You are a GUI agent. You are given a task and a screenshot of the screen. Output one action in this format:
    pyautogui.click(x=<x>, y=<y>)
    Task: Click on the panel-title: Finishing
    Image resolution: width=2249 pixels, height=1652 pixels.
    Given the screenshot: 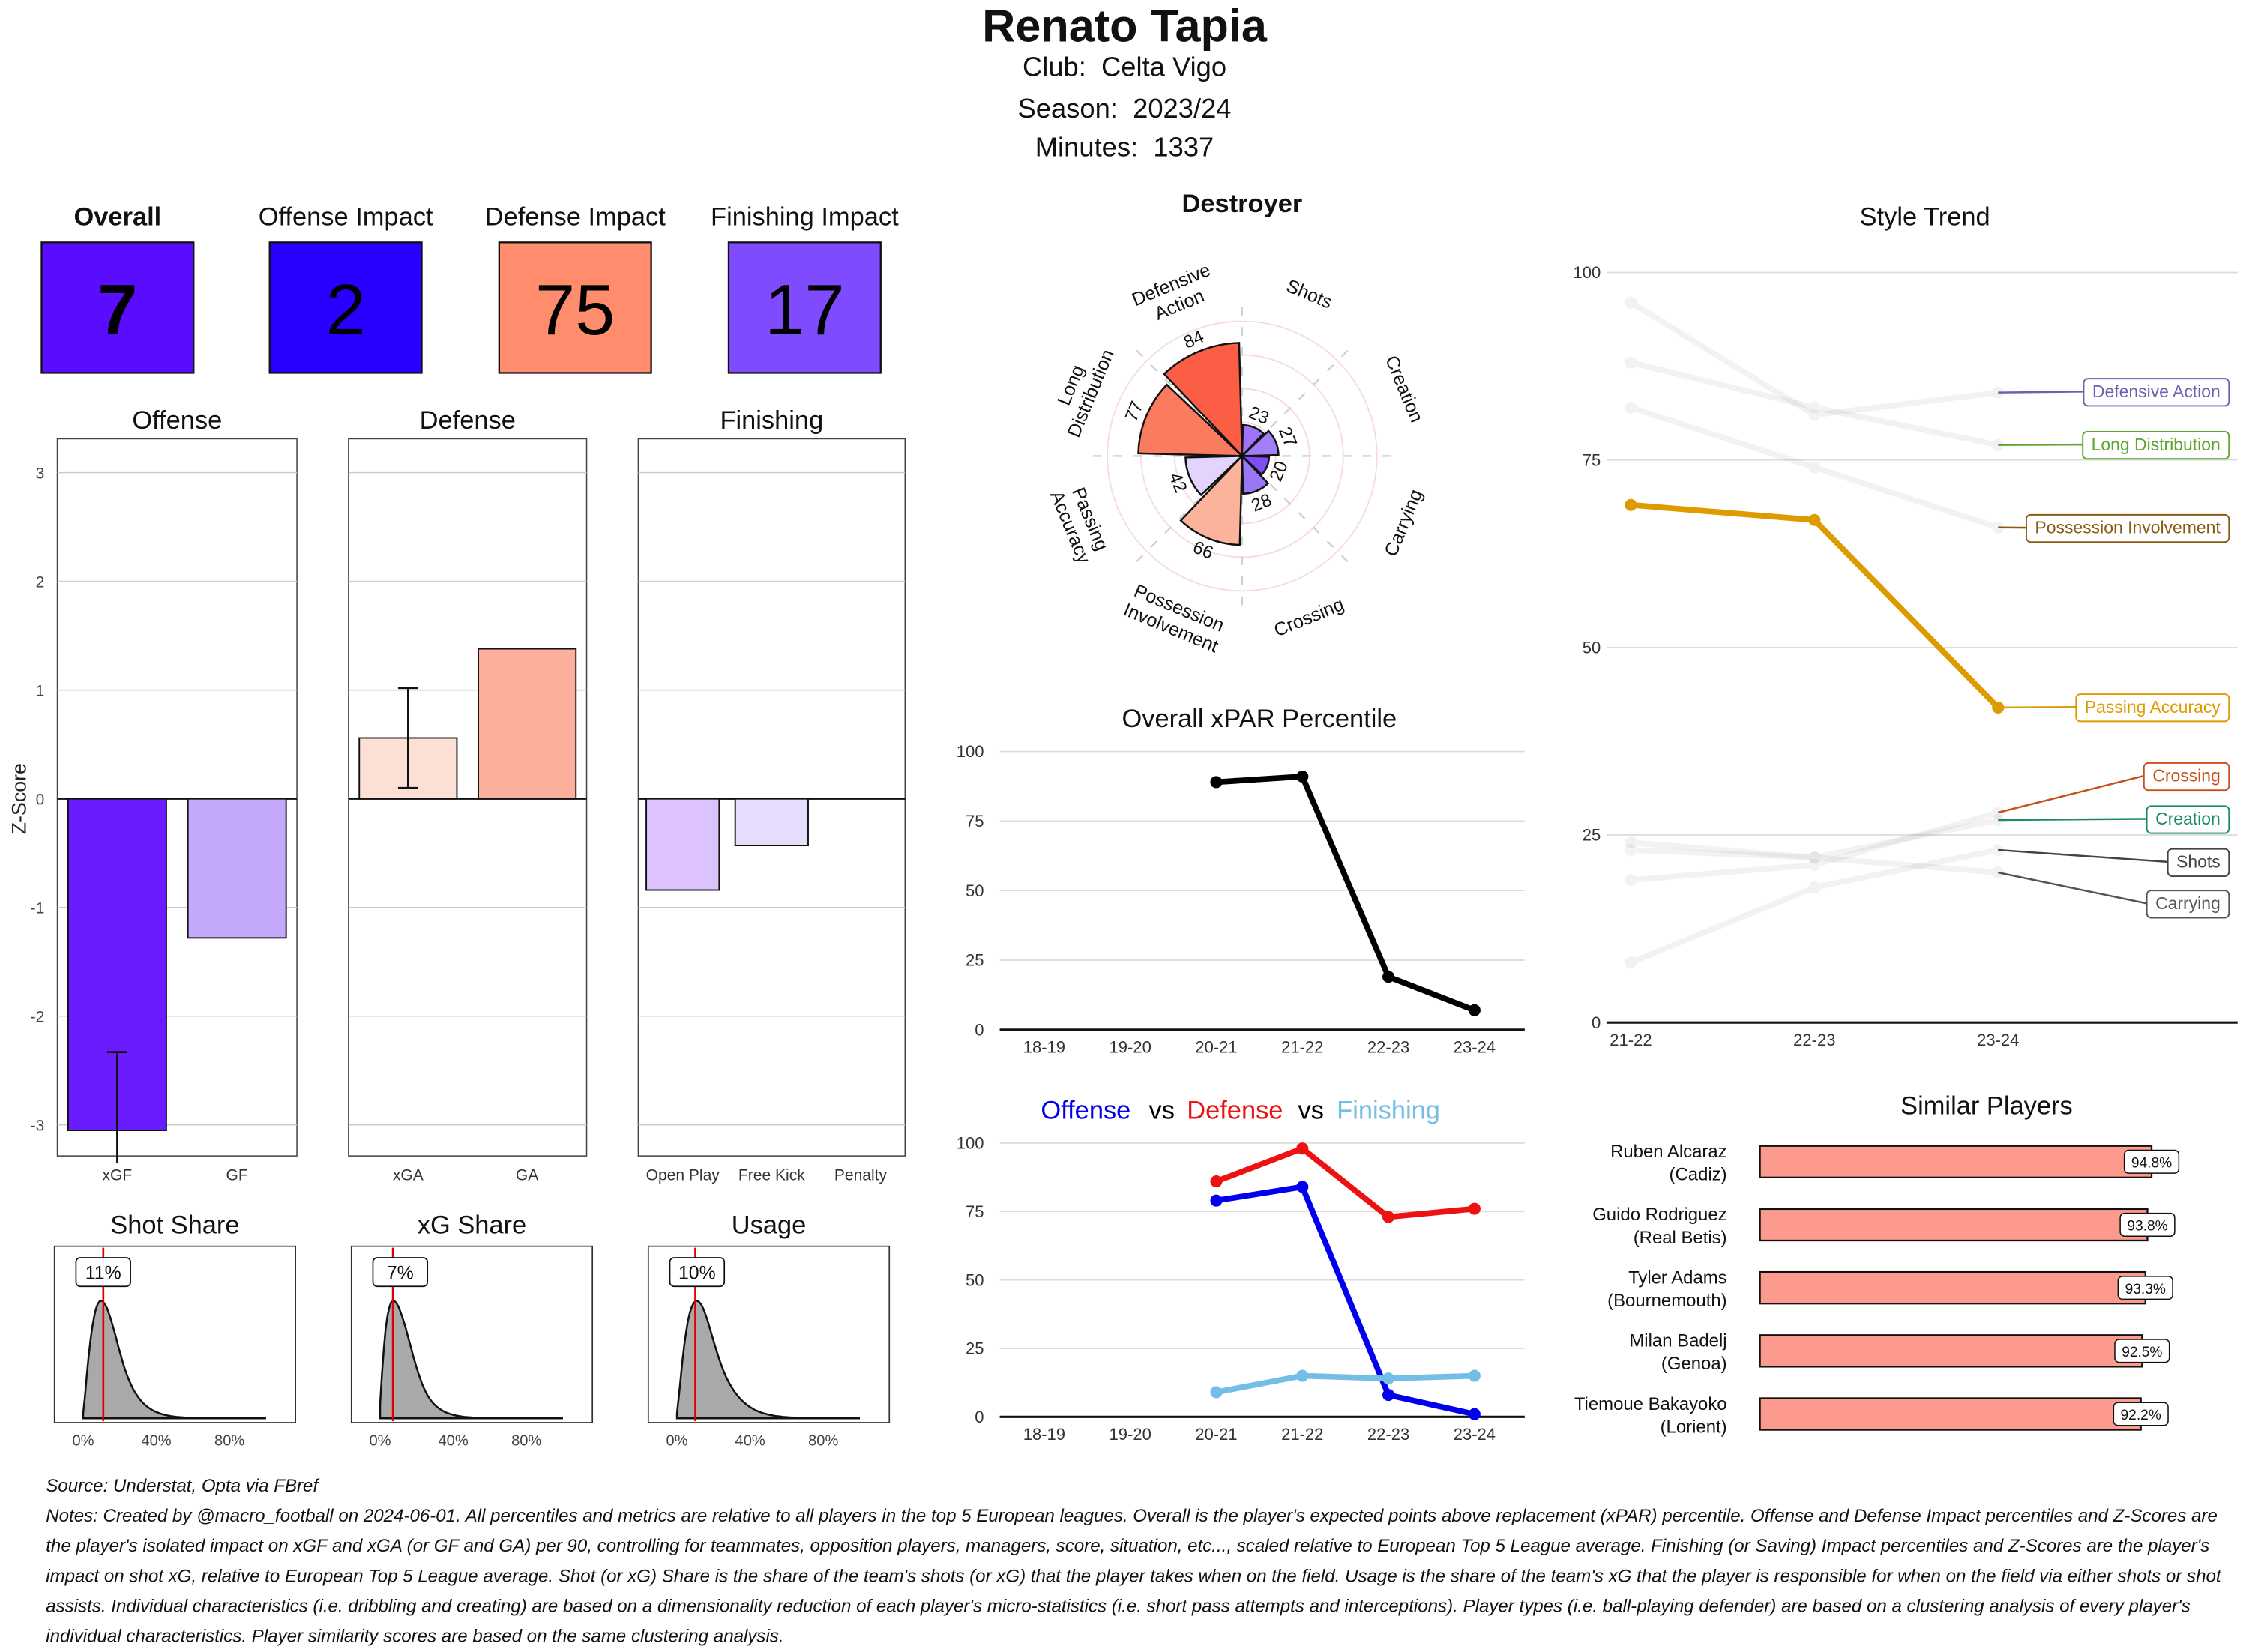 What is the action you would take?
    pyautogui.click(x=772, y=420)
    